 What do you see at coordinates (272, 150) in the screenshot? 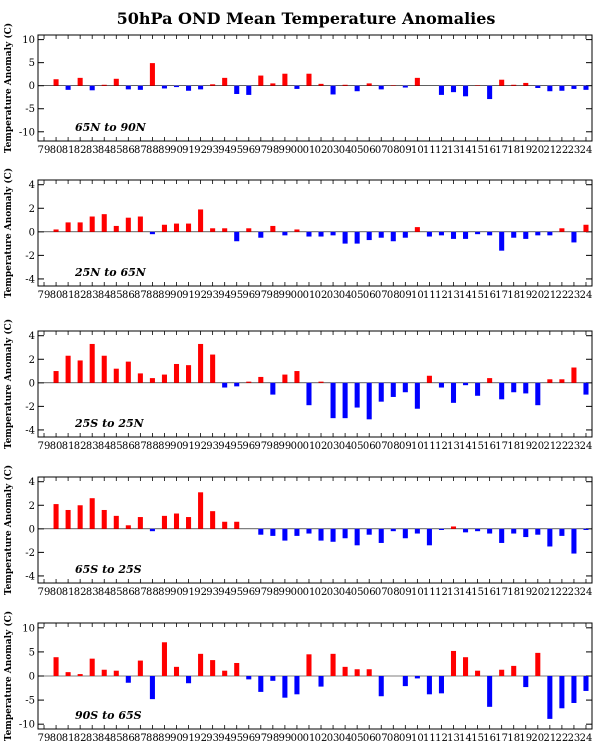
I see `x-tick-label: 98` at bounding box center [272, 150].